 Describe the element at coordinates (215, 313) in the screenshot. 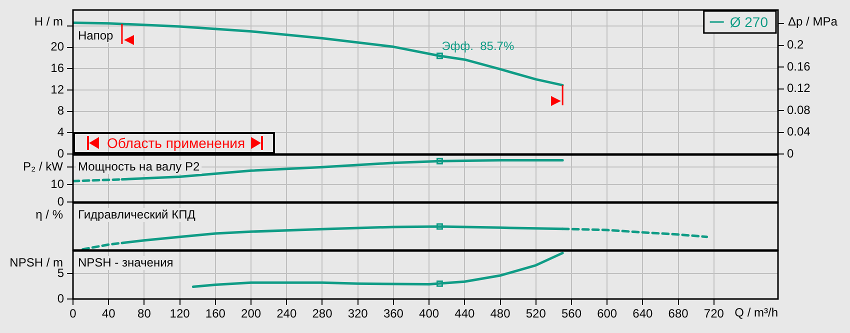

I see `x-tick-label: 160` at that location.